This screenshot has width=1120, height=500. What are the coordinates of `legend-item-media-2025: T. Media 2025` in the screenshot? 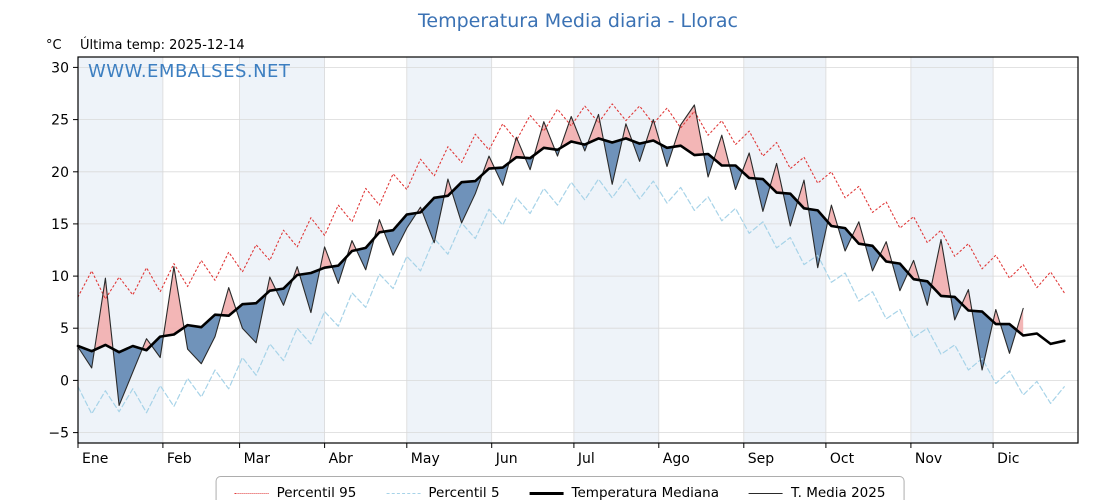 It's located at (817, 492).